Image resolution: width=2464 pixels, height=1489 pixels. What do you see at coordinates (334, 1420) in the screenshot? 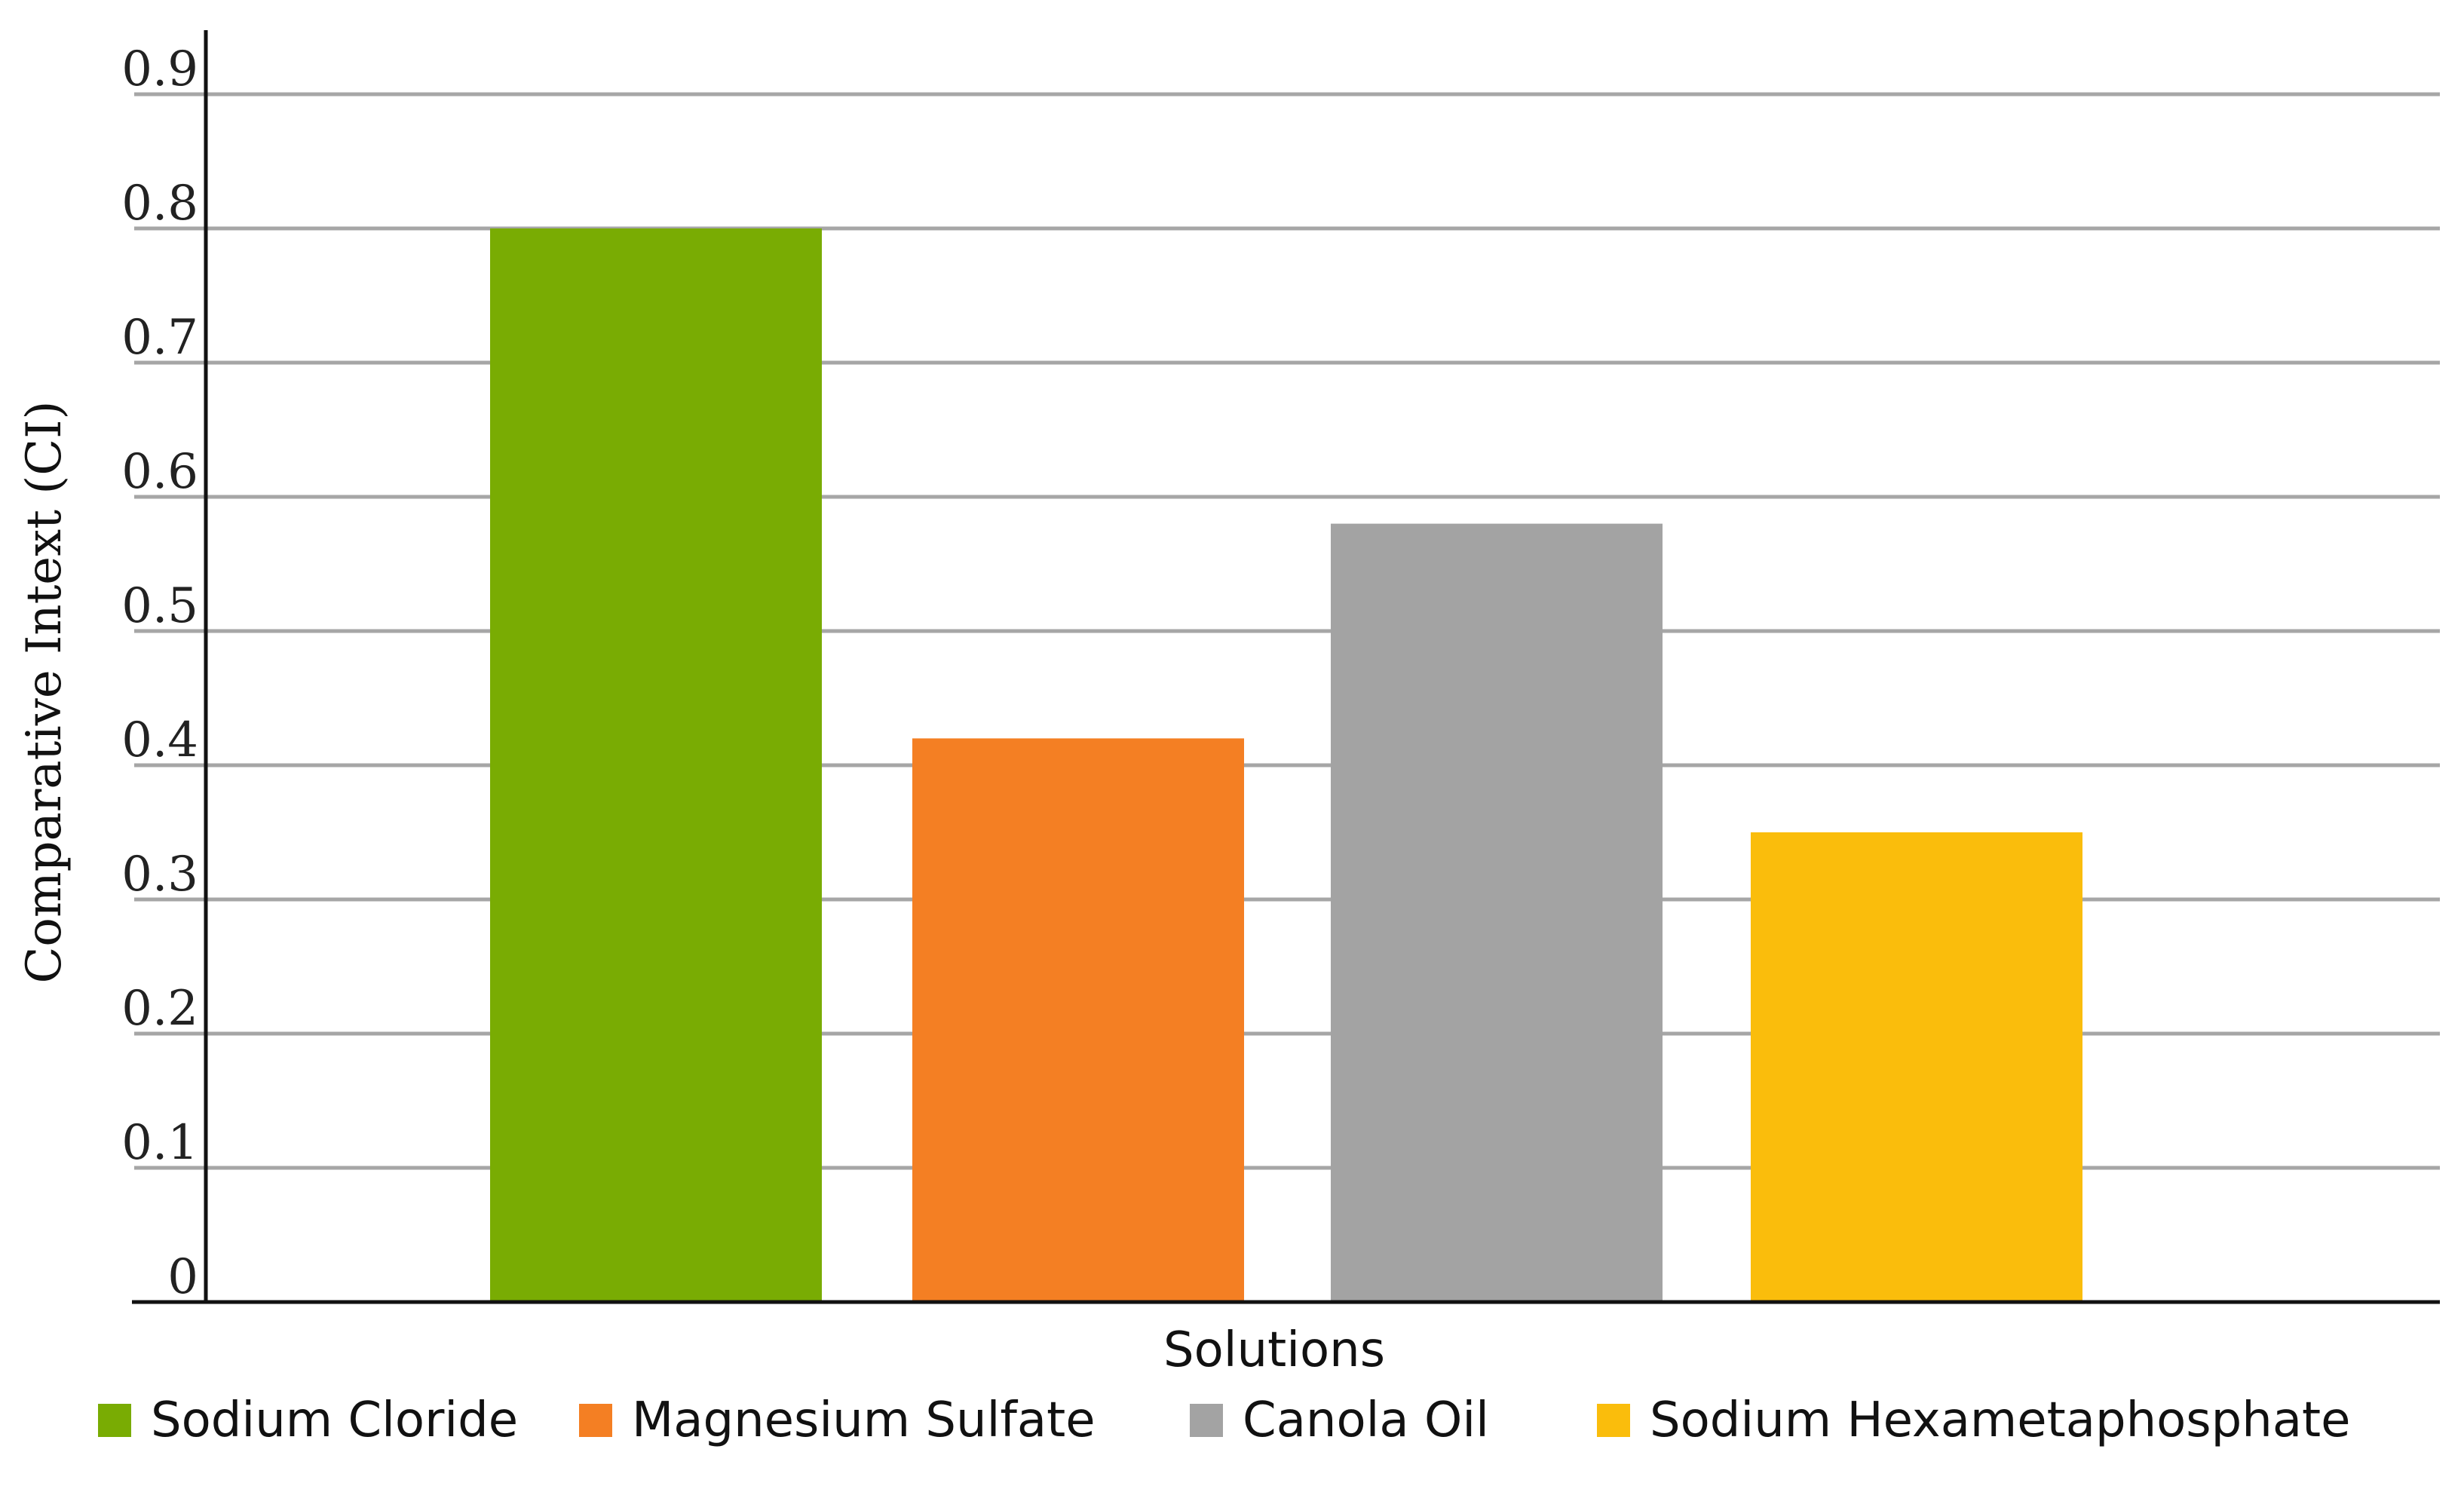
I see `legend-label: Sodium Cloride` at bounding box center [334, 1420].